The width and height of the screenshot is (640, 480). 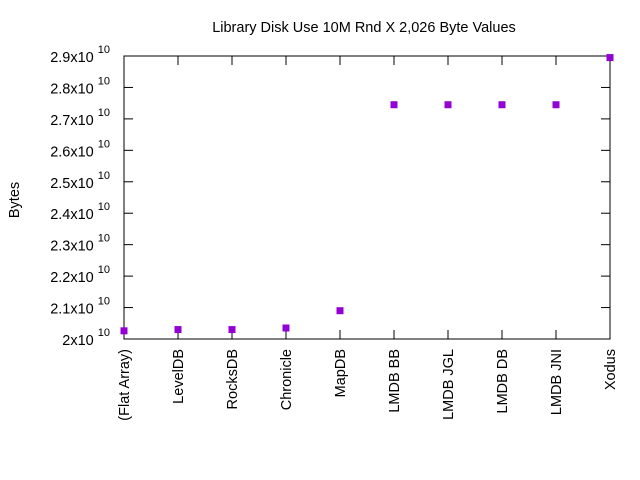 What do you see at coordinates (125, 385) in the screenshot?
I see `x-category-label: (Flat Array)` at bounding box center [125, 385].